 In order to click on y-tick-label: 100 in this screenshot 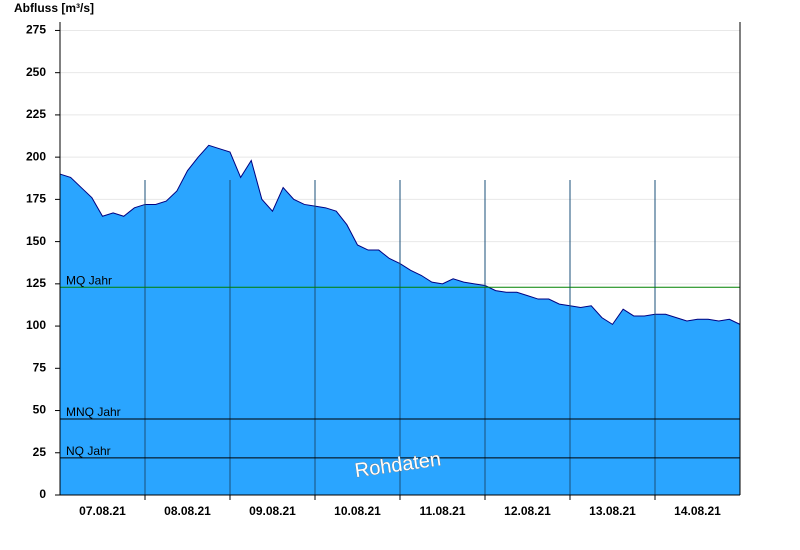, I will do `click(36, 325)`.